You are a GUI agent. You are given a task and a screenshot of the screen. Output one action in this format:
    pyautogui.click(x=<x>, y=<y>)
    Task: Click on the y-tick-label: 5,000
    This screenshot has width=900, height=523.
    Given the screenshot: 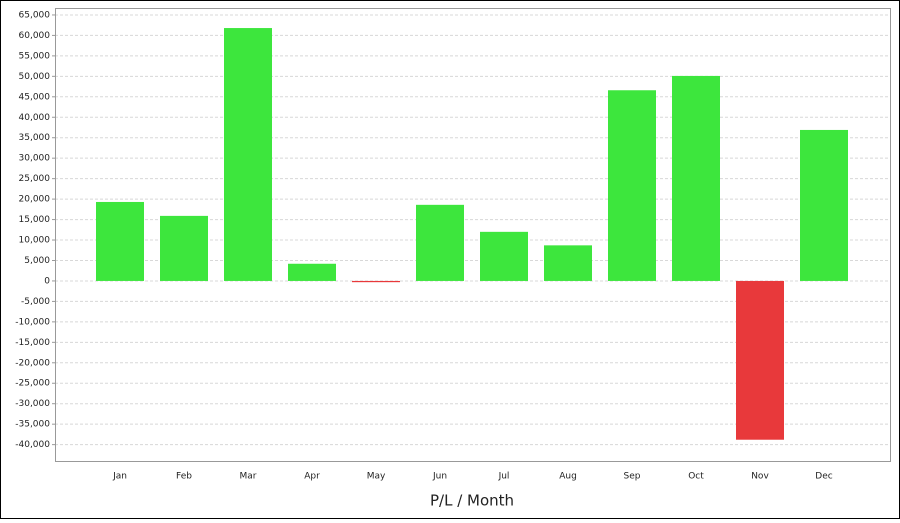 What is the action you would take?
    pyautogui.click(x=37, y=261)
    